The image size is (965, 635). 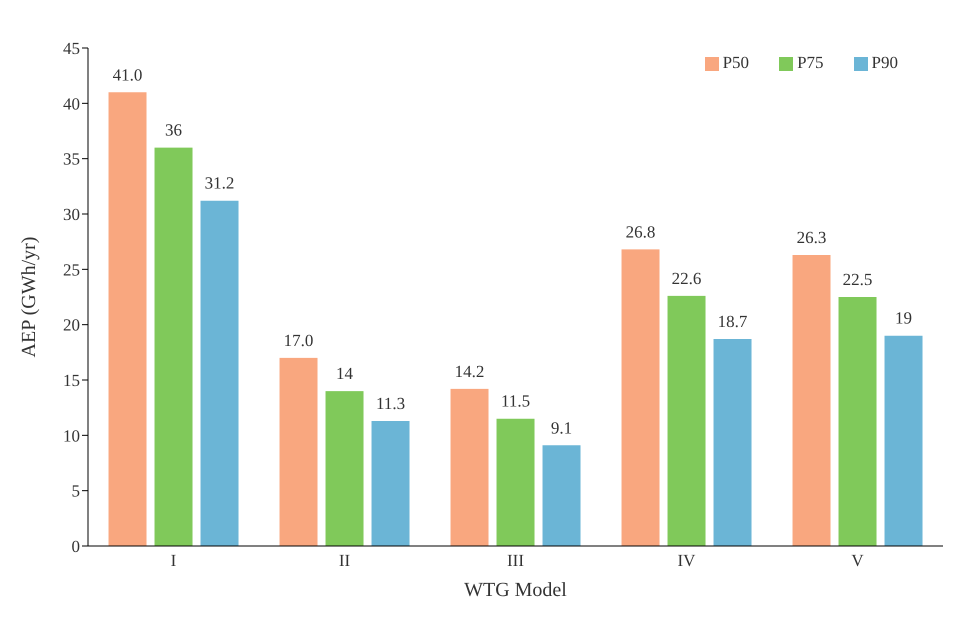 I want to click on x-tick-label: V, so click(x=857, y=560).